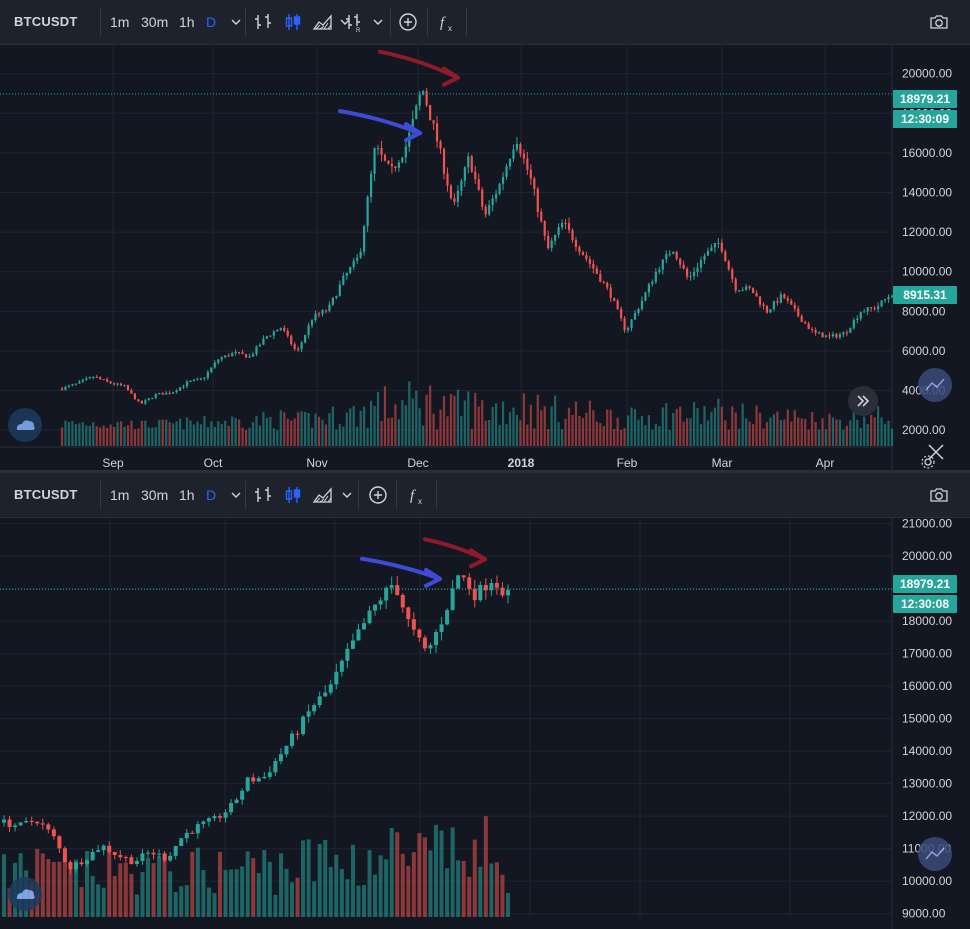 This screenshot has height=929, width=970. I want to click on close-icon, so click(936, 452).